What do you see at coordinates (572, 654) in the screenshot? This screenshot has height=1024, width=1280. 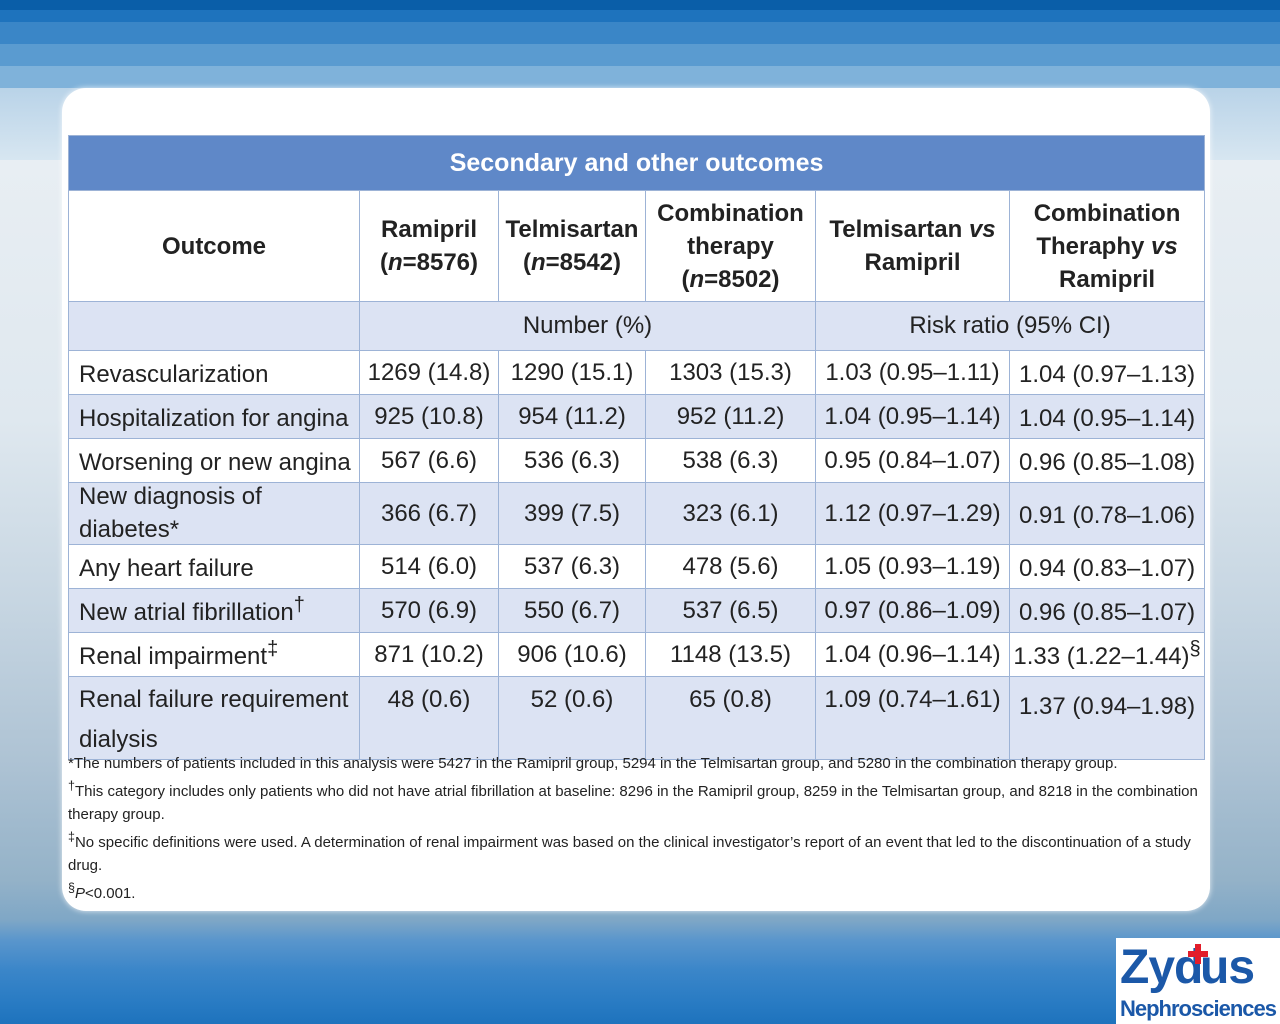 I see `cell-telmisartan: 906 (10.6)` at bounding box center [572, 654].